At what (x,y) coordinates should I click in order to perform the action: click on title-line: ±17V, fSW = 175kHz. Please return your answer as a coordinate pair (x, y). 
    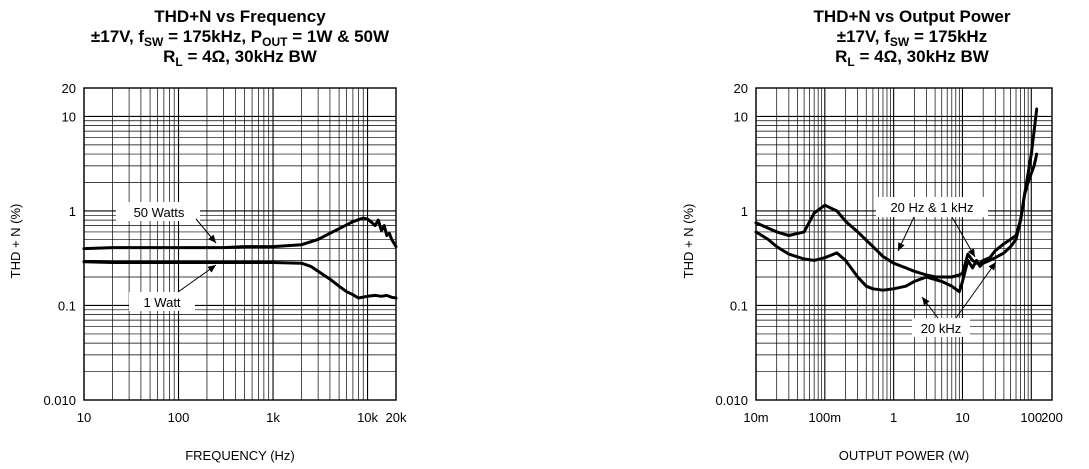
    Looking at the image, I should click on (912, 38).